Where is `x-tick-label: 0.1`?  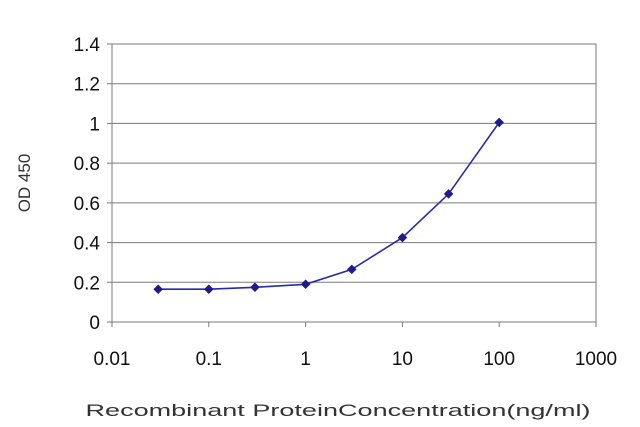
x-tick-label: 0.1 is located at coordinates (209, 359).